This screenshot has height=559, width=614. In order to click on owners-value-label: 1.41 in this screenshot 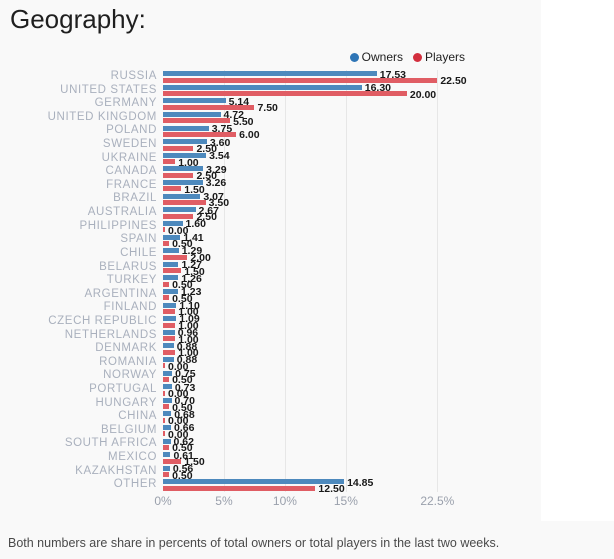, I will do `click(193, 237)`.